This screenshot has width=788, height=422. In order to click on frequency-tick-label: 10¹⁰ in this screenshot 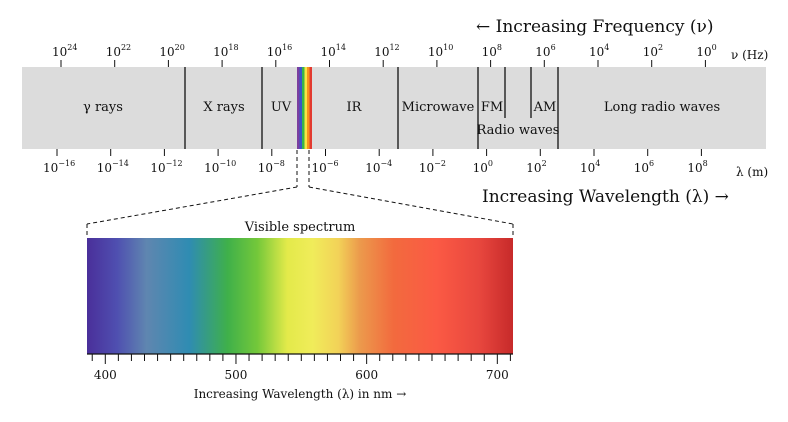, I will do `click(440, 51)`.